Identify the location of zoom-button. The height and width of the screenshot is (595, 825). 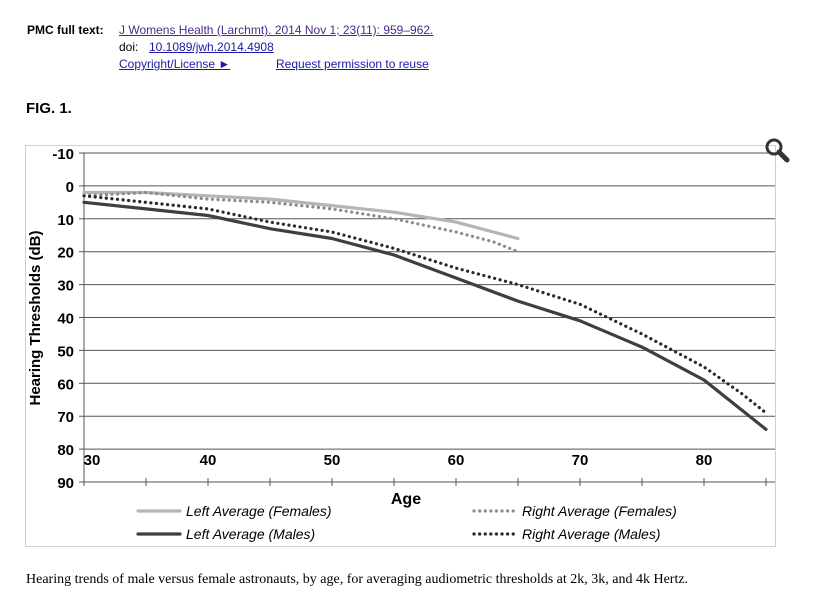
(777, 150).